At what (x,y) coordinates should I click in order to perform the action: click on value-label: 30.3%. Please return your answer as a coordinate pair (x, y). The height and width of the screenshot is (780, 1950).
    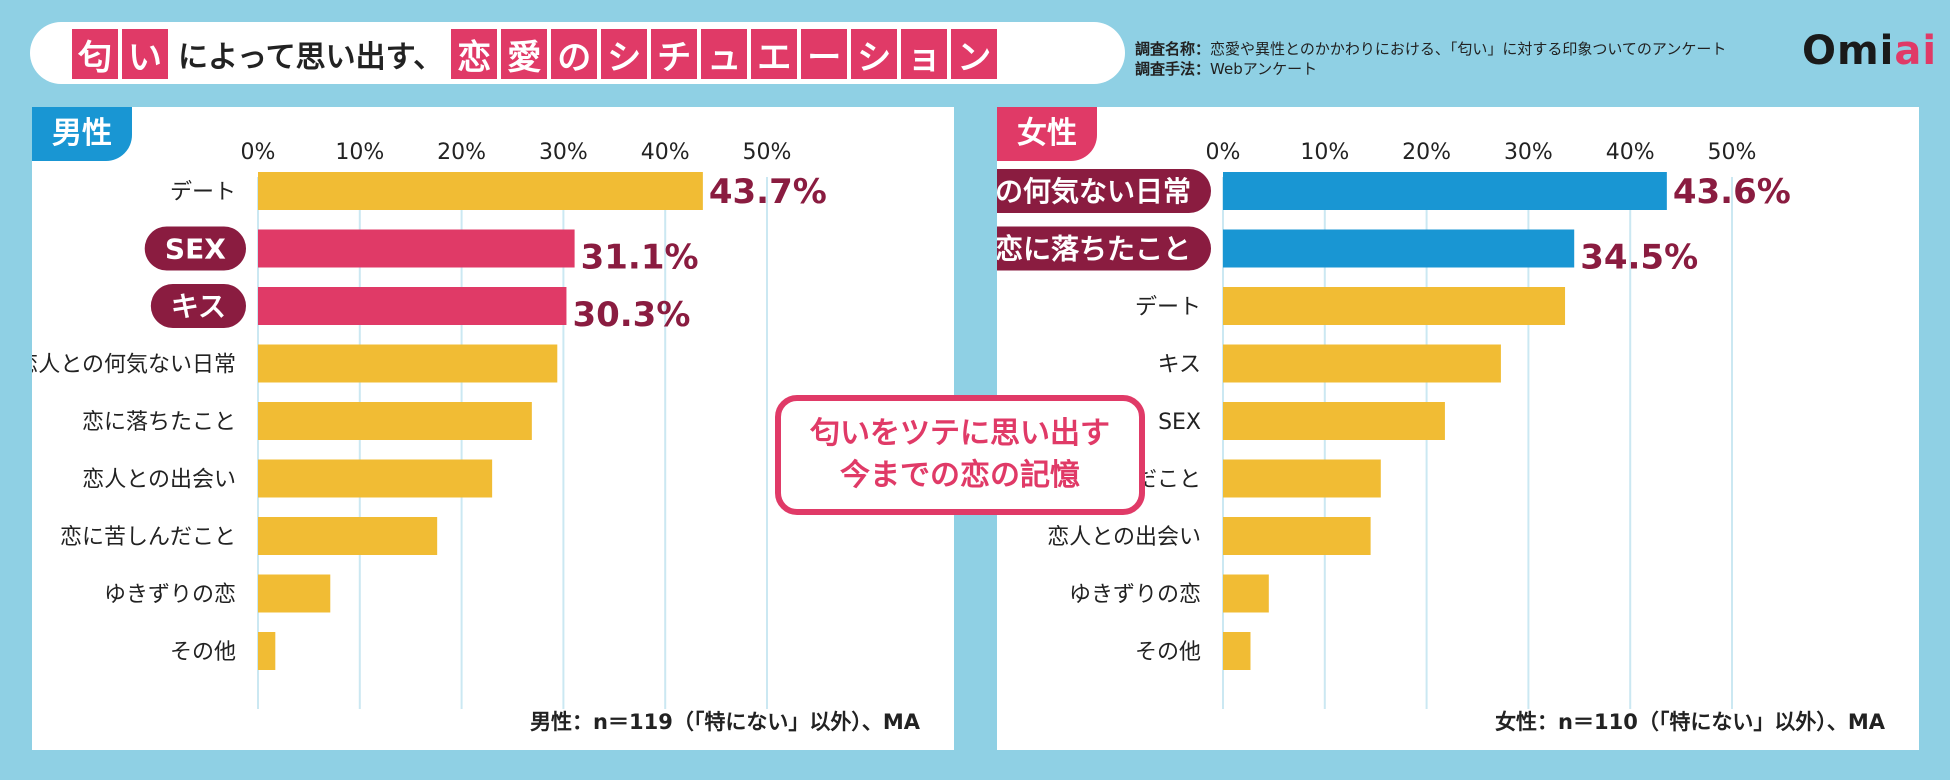
    Looking at the image, I should click on (631, 315).